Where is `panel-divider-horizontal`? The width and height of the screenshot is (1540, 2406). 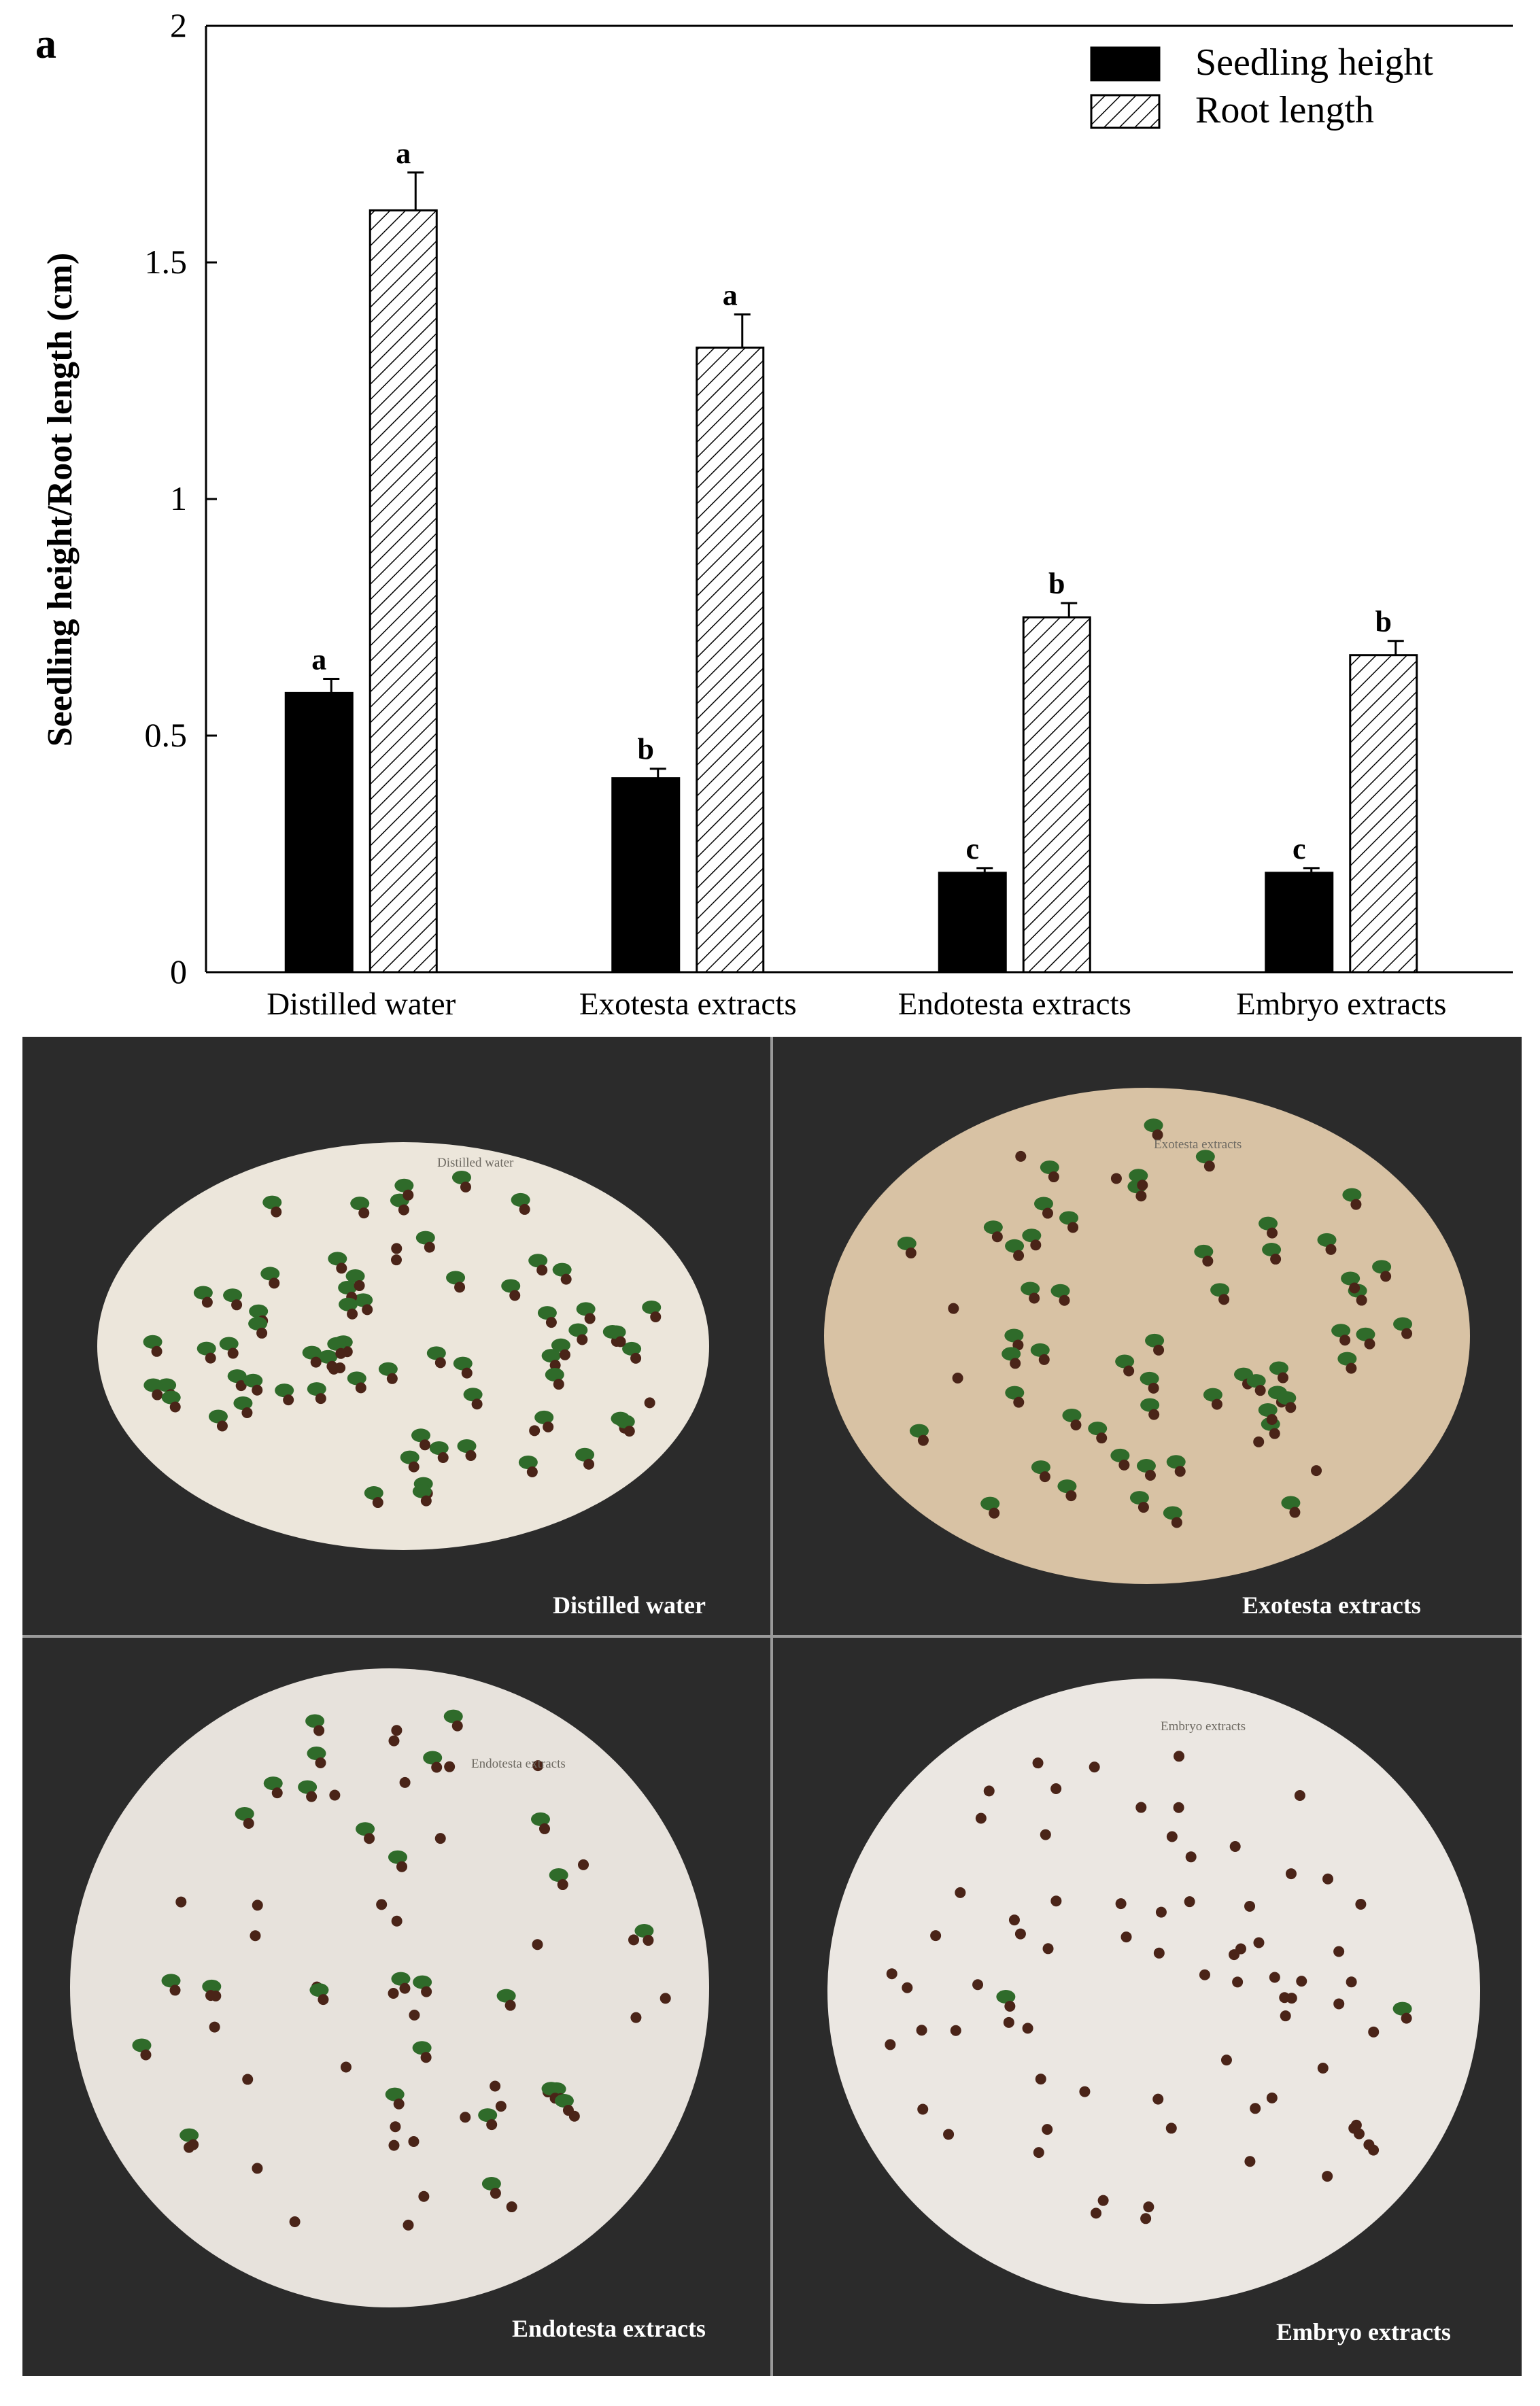 panel-divider-horizontal is located at coordinates (772, 1636).